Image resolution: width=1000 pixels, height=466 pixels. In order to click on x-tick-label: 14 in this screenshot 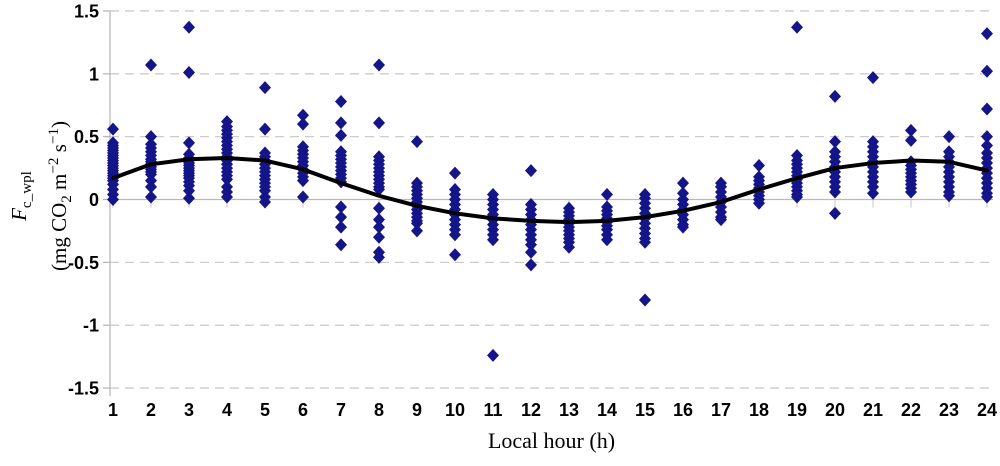, I will do `click(607, 410)`.